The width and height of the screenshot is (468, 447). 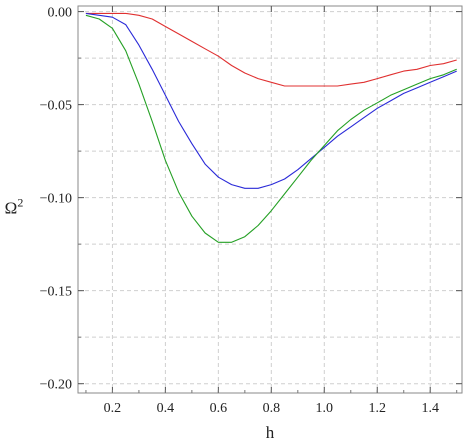 I want to click on x-tick-label: 1.2, so click(x=378, y=408).